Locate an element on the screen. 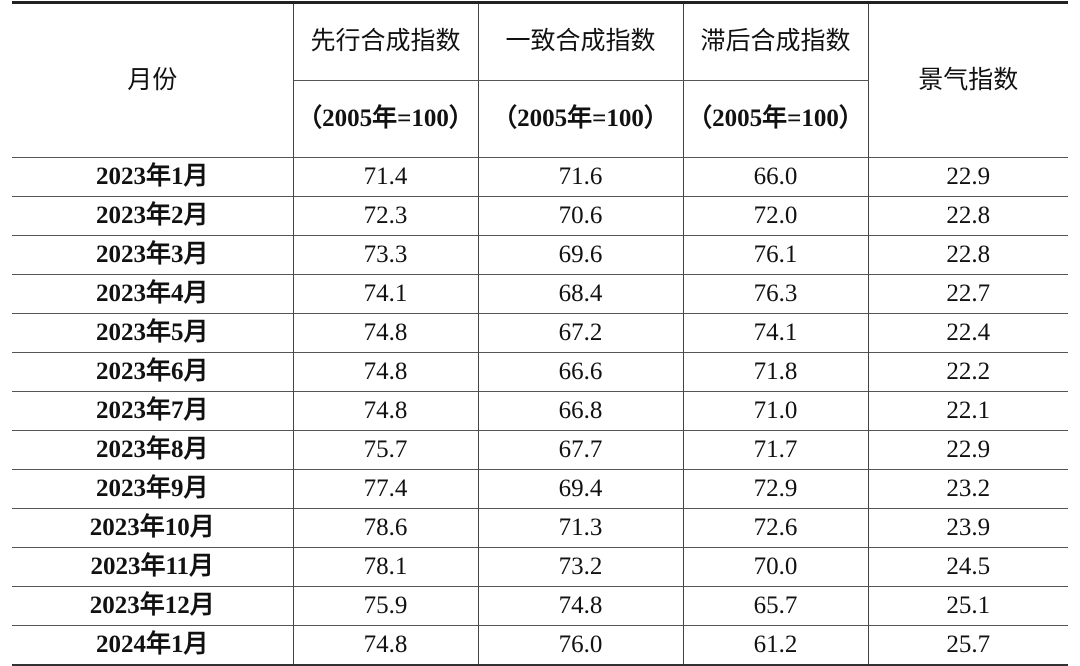 The width and height of the screenshot is (1080, 666). table-row: 2023年12月 75.9 74.8 65.7 25.1 is located at coordinates (540, 606).